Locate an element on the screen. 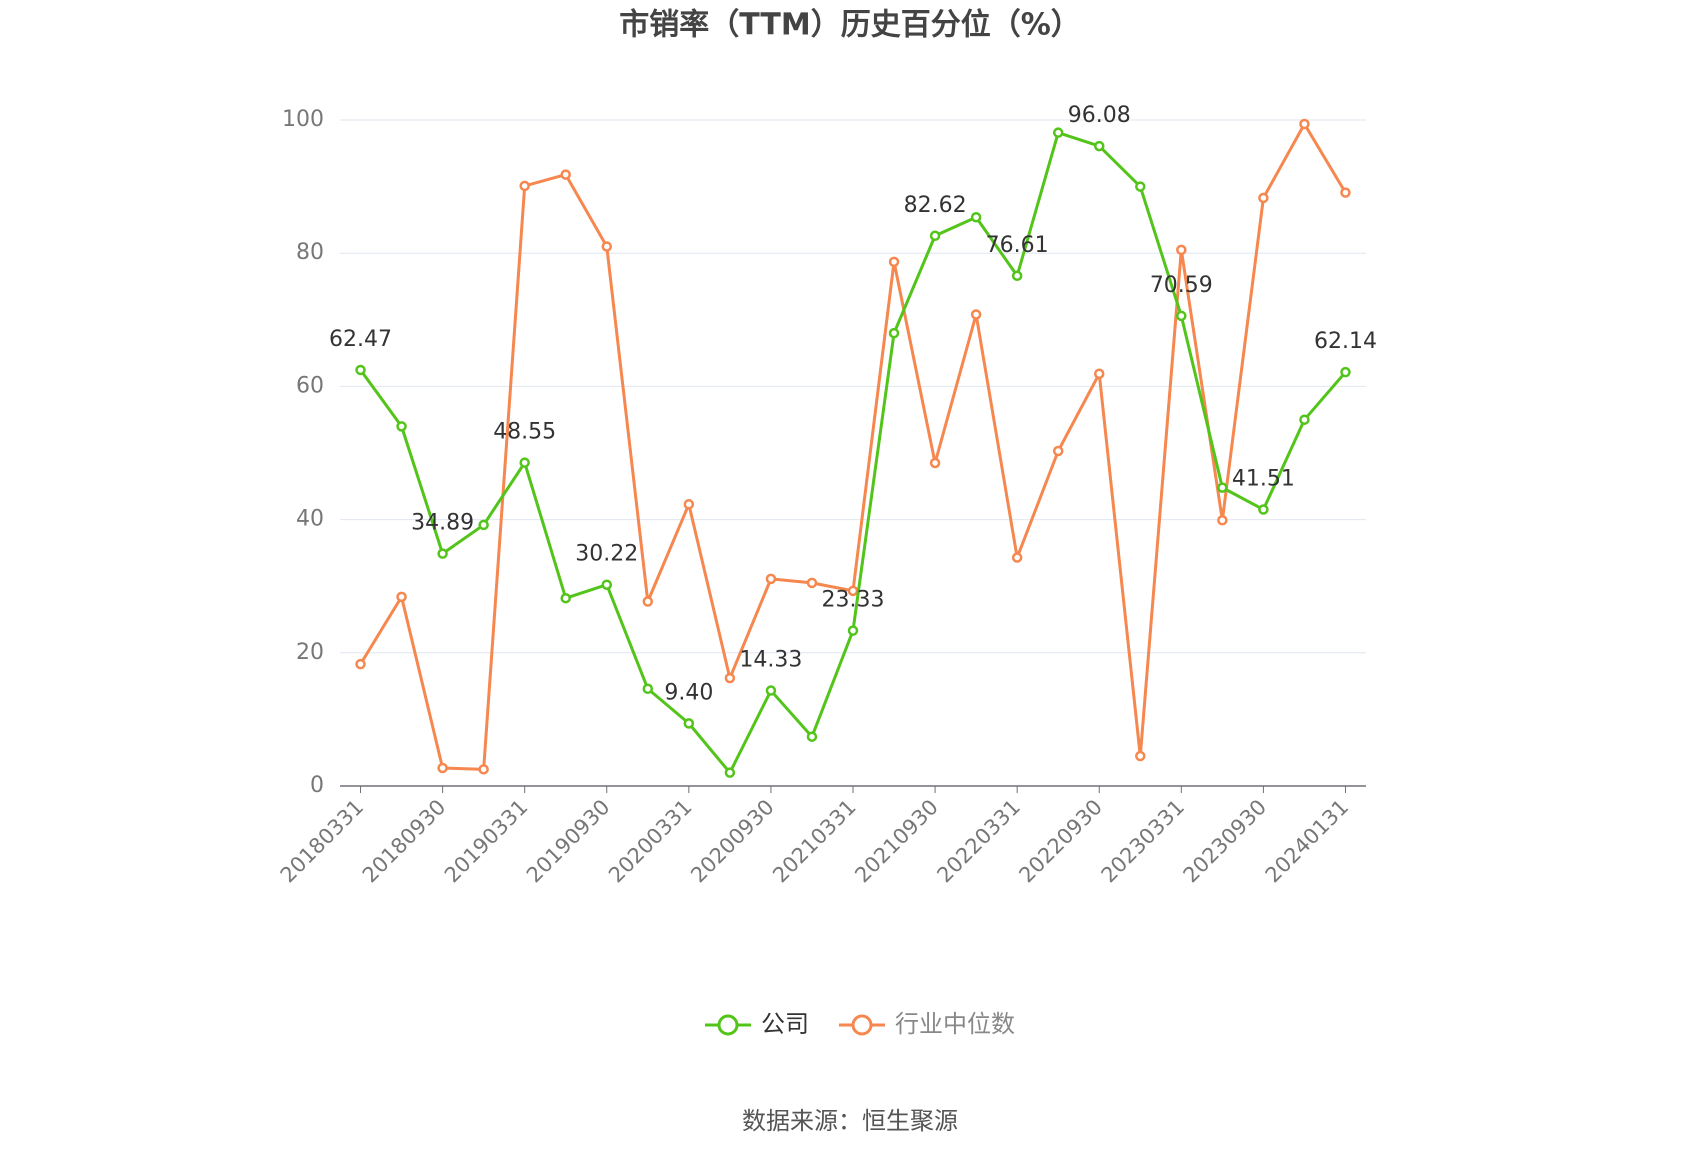 The image size is (1700, 1150). data-label: 9.40 is located at coordinates (688, 692).